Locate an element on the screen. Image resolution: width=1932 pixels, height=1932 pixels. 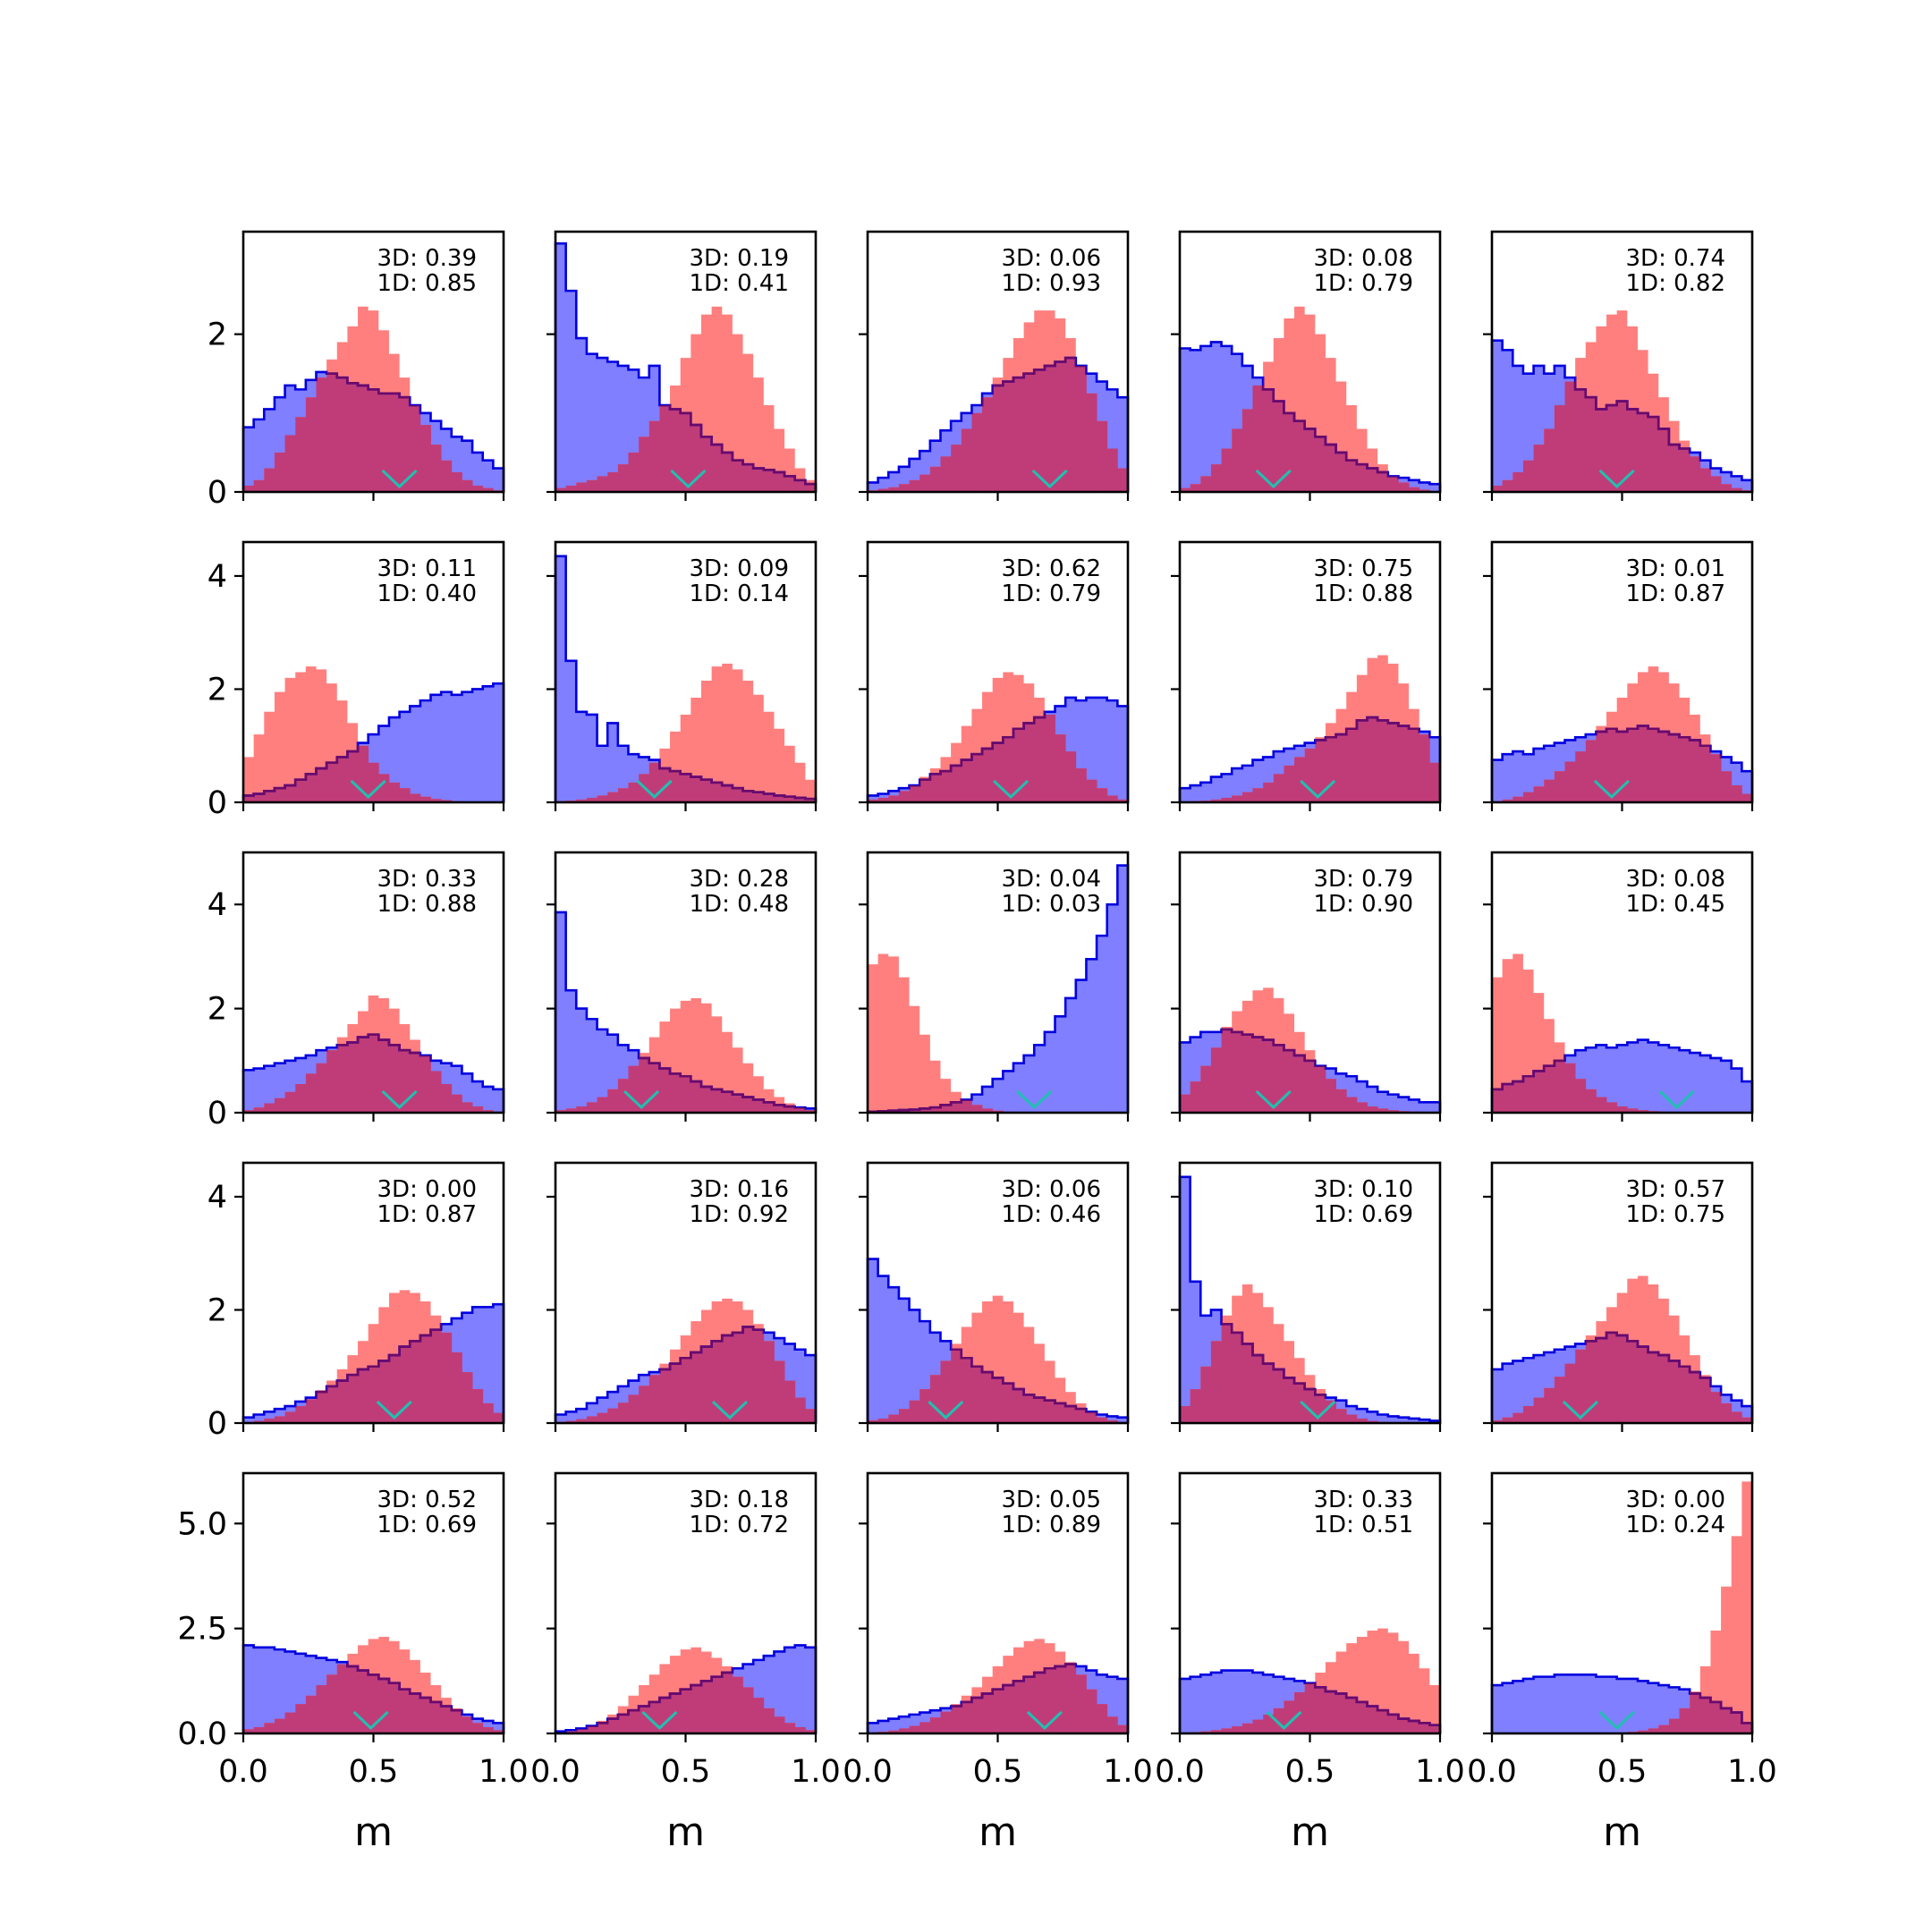
label-1d: 1D: 0.82 is located at coordinates (1675, 283).